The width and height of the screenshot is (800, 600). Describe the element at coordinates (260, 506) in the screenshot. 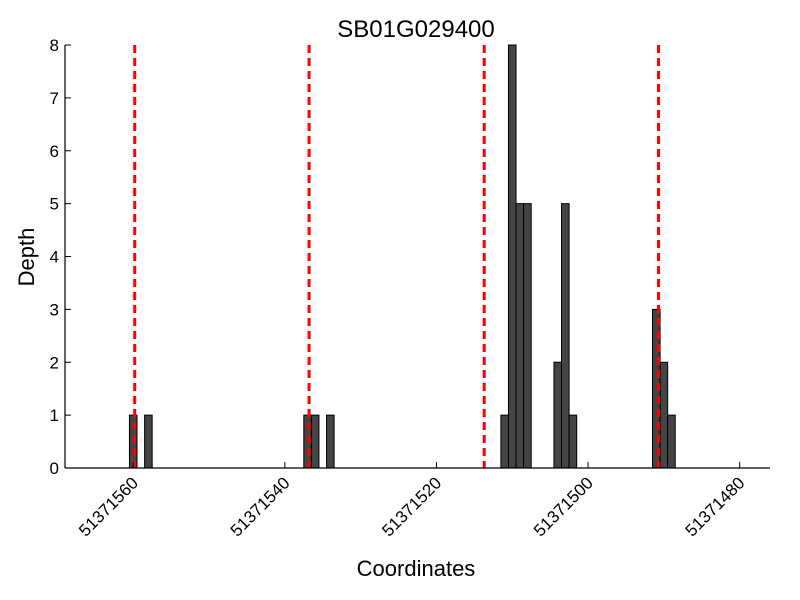

I see `x-tick-label-1: 51371540` at that location.